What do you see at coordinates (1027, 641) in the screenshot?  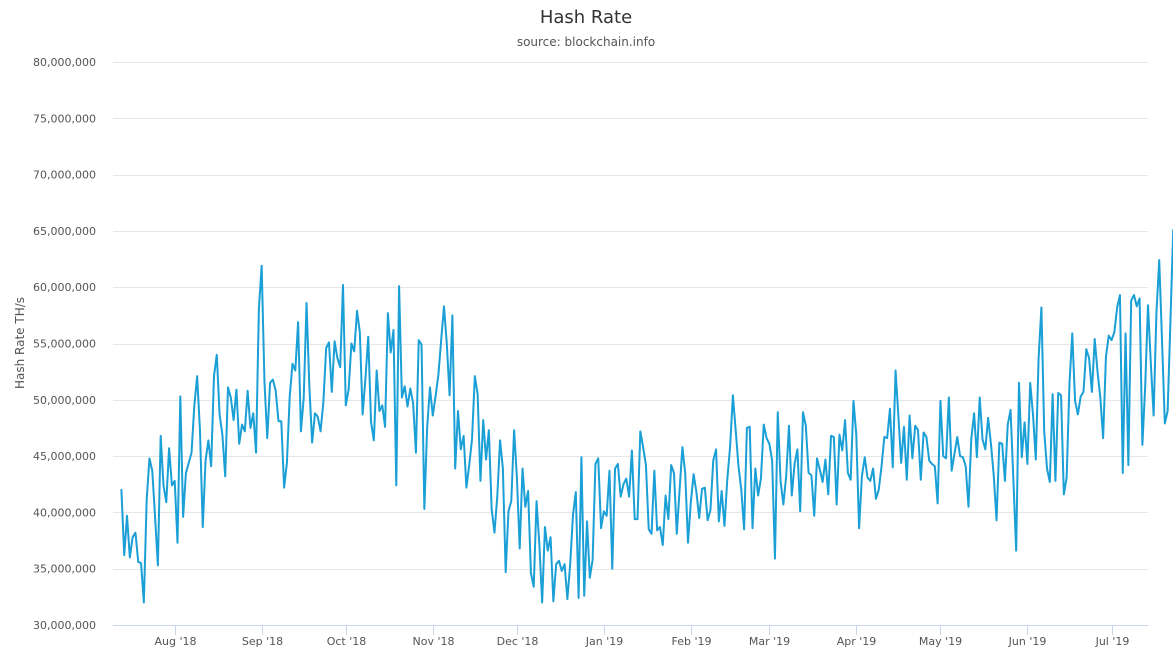 I see `x-tick-label: Jun '19` at bounding box center [1027, 641].